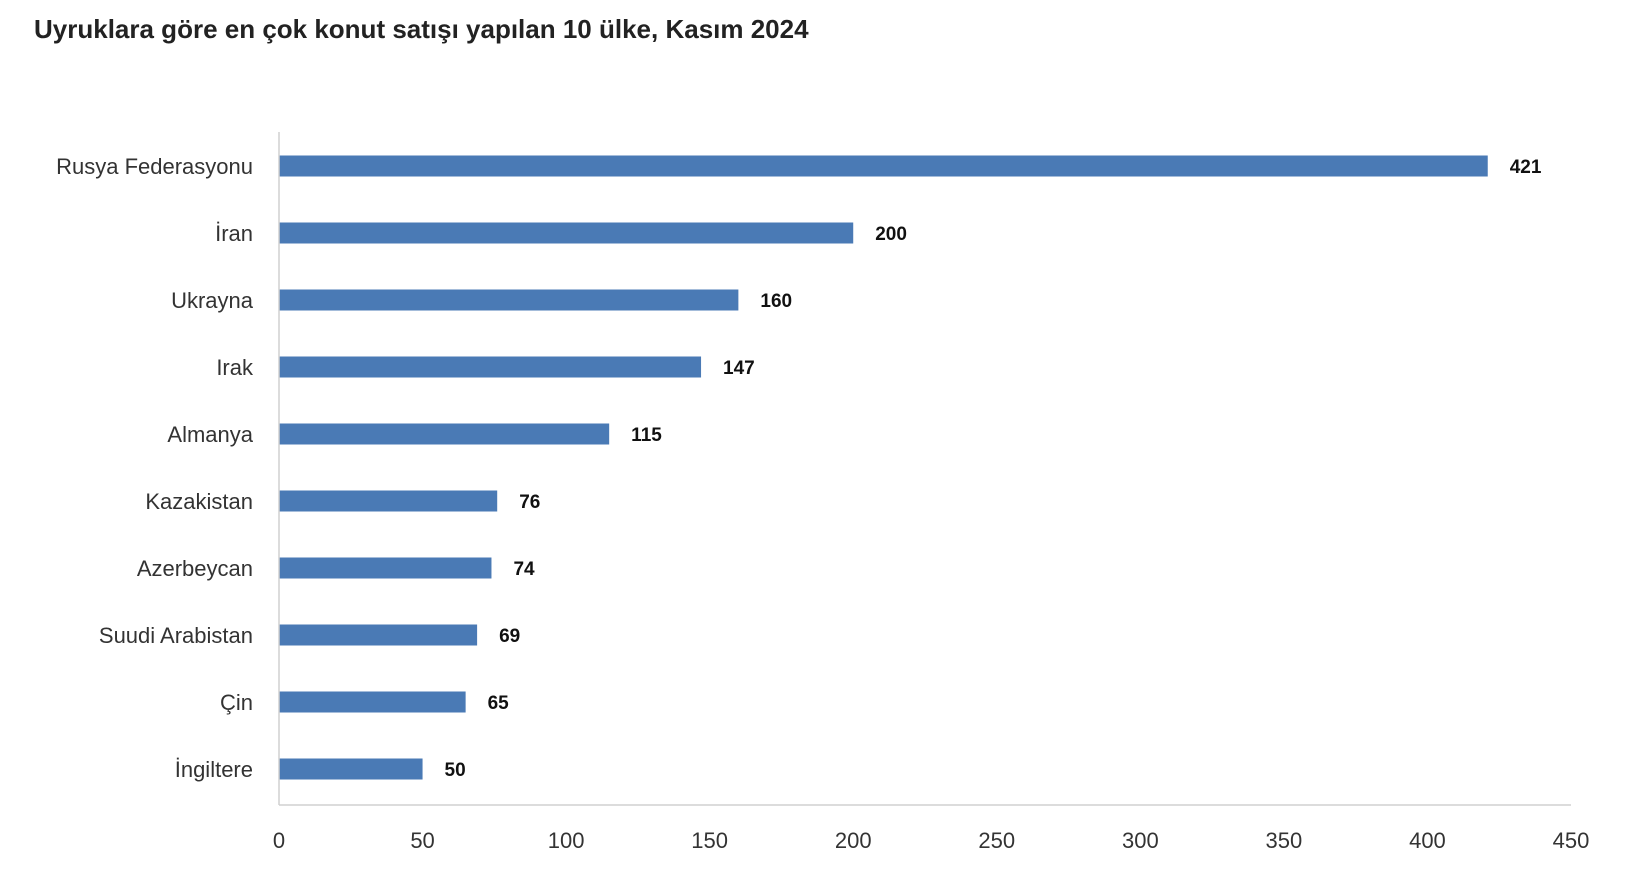 Image resolution: width=1640 pixels, height=878 pixels. Describe the element at coordinates (422, 840) in the screenshot. I see `x-tick-label: 50` at that location.